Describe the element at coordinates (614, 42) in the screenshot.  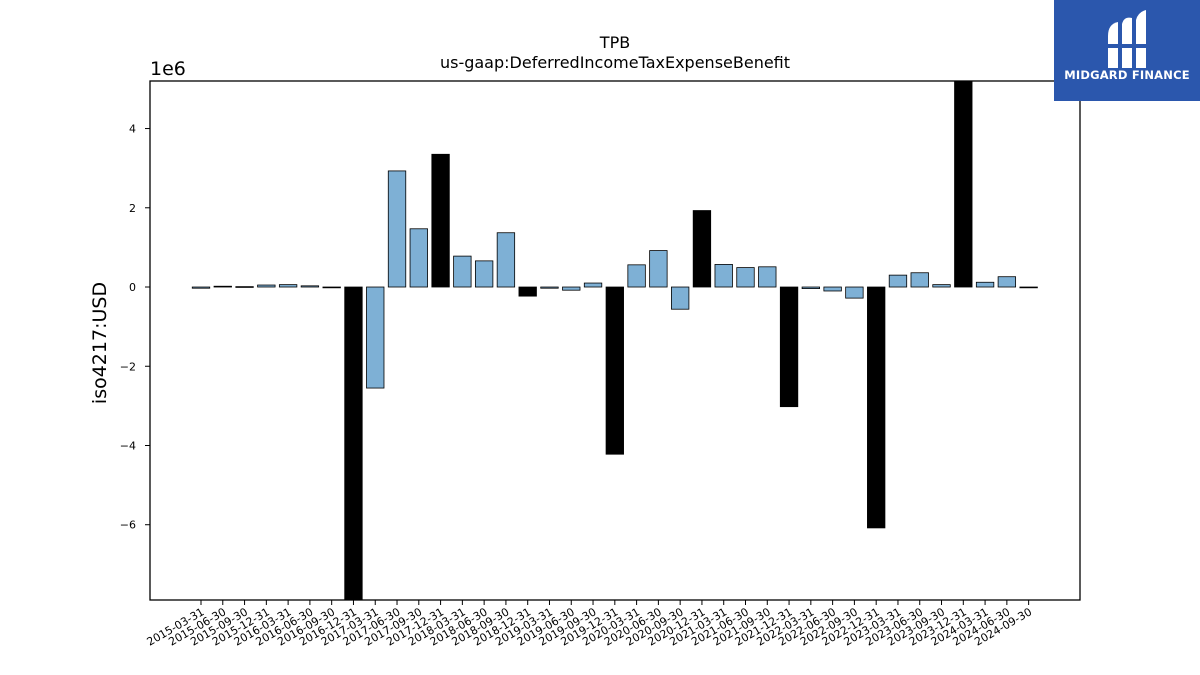
I see `chart-title: TPB` at that location.